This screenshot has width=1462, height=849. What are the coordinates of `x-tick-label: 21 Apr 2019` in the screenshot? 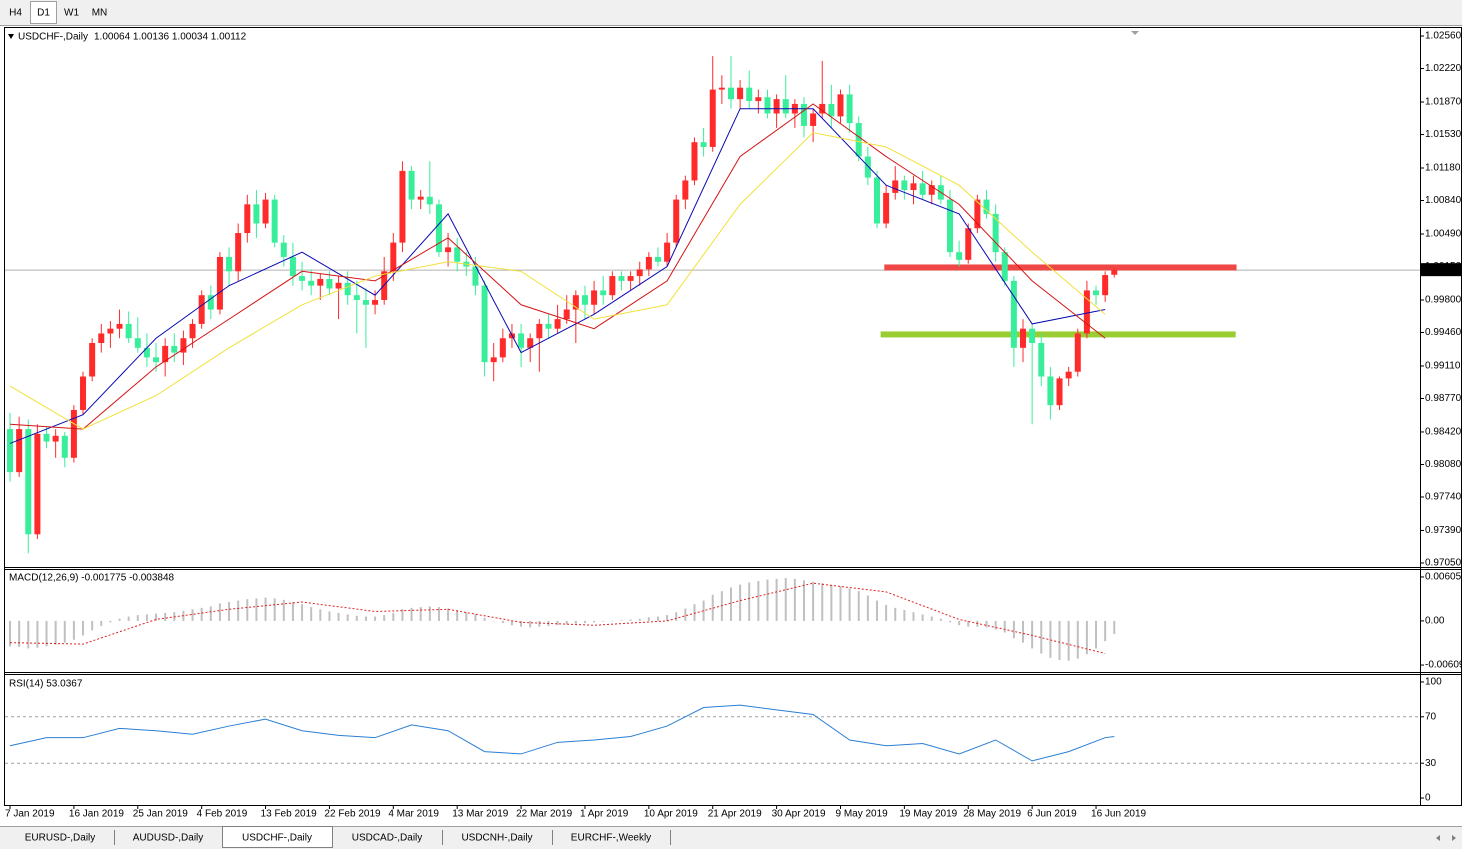 It's located at (735, 814).